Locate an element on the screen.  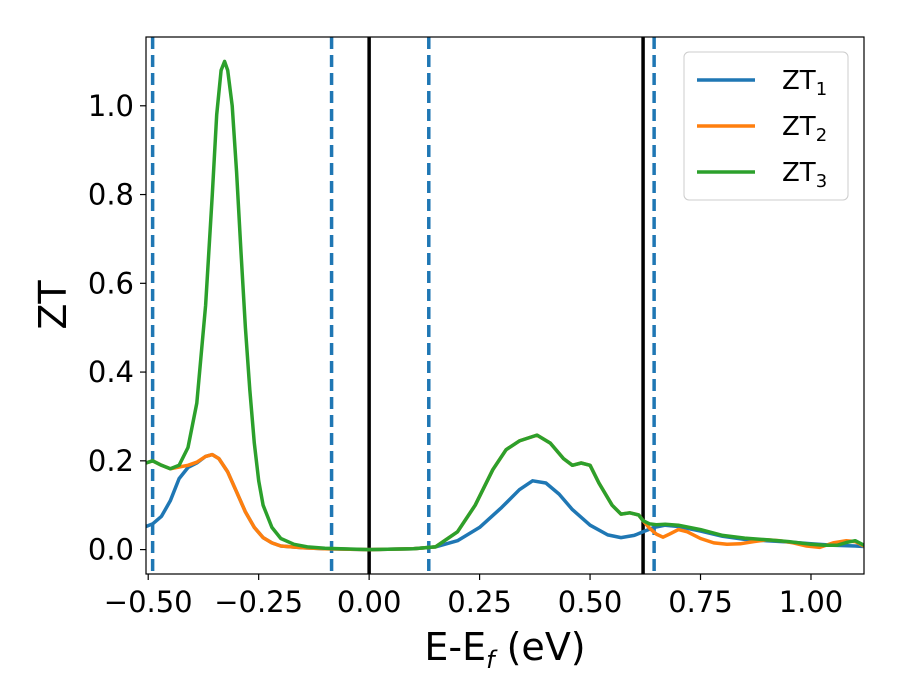
x-axis-title-unit: (eV) is located at coordinates (540, 647).